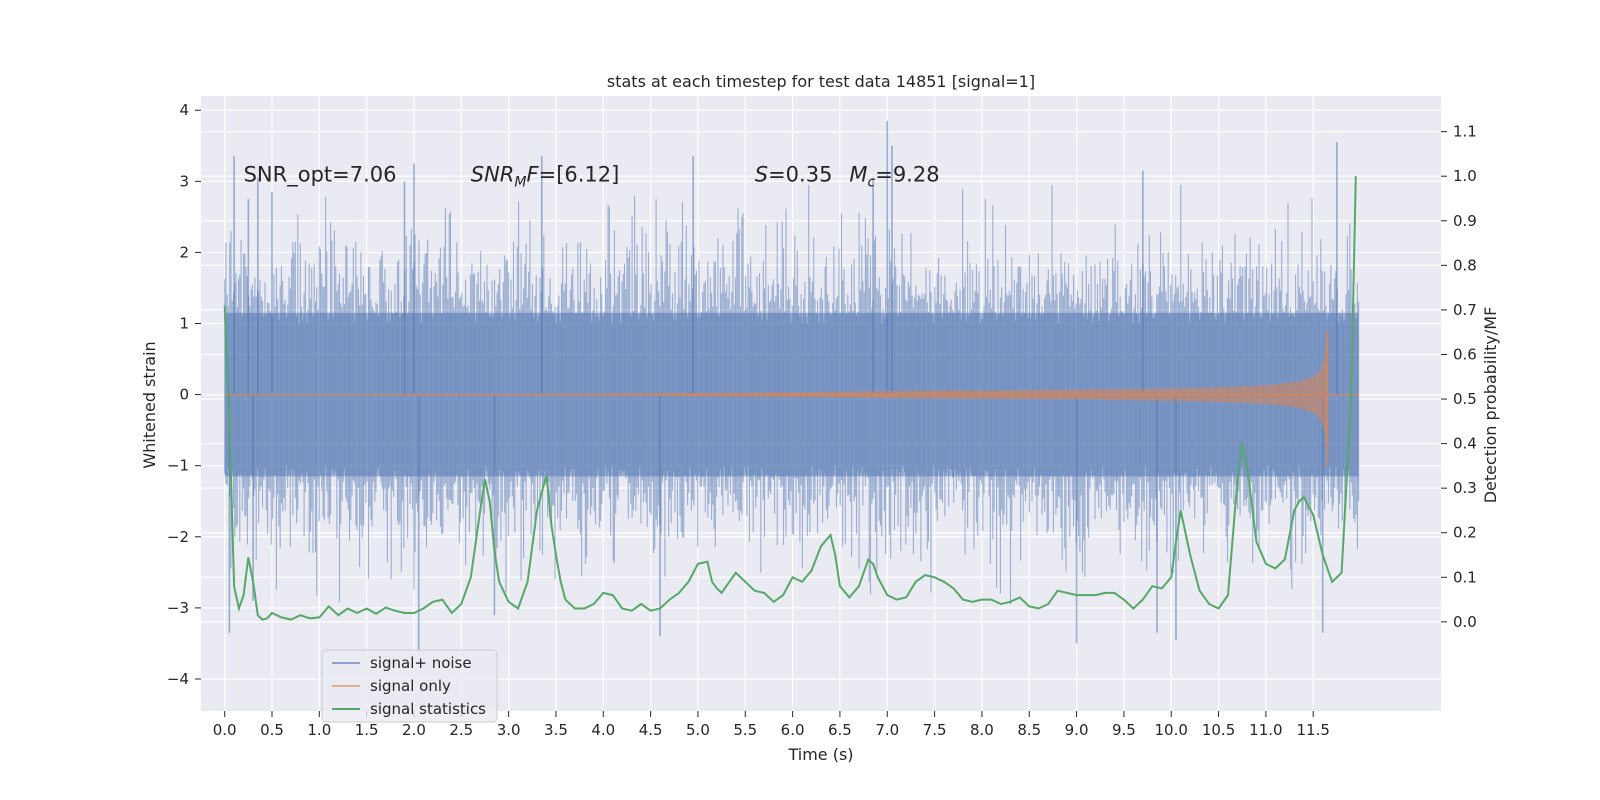 Image resolution: width=1600 pixels, height=800 pixels. What do you see at coordinates (1029, 730) in the screenshot?
I see `x-tick-label: 8.5` at bounding box center [1029, 730].